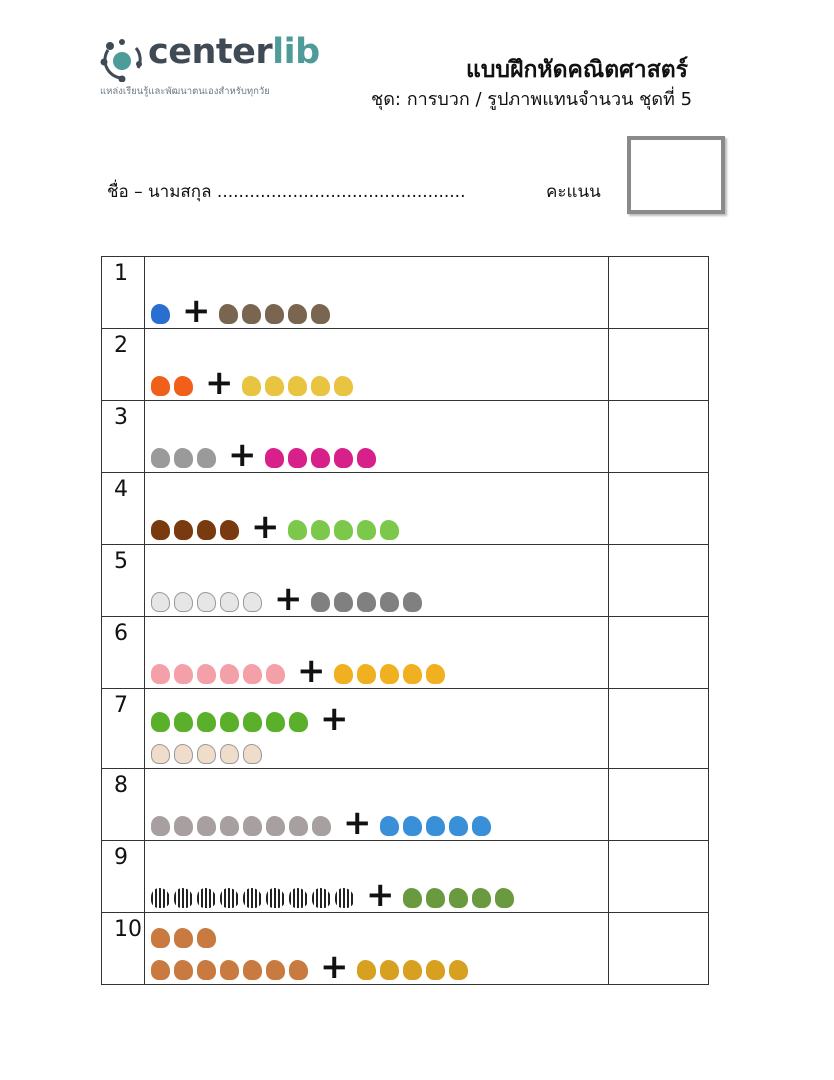  Describe the element at coordinates (532, 99) in the screenshot. I see `worksheet-subtitle: ชุด: การบวก / รูปภาพแทนจำนวน ชุดที่ 5` at that location.